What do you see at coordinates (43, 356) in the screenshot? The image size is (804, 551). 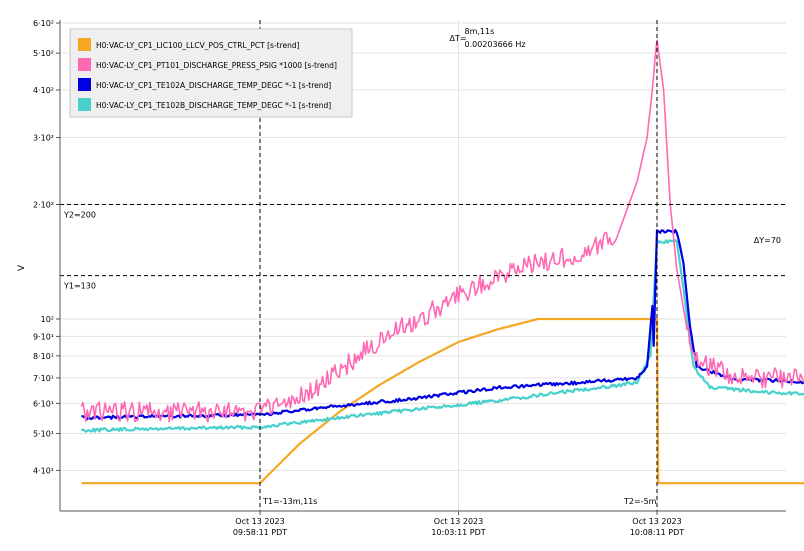 I see `y-tick-label: 8·10¹` at bounding box center [43, 356].